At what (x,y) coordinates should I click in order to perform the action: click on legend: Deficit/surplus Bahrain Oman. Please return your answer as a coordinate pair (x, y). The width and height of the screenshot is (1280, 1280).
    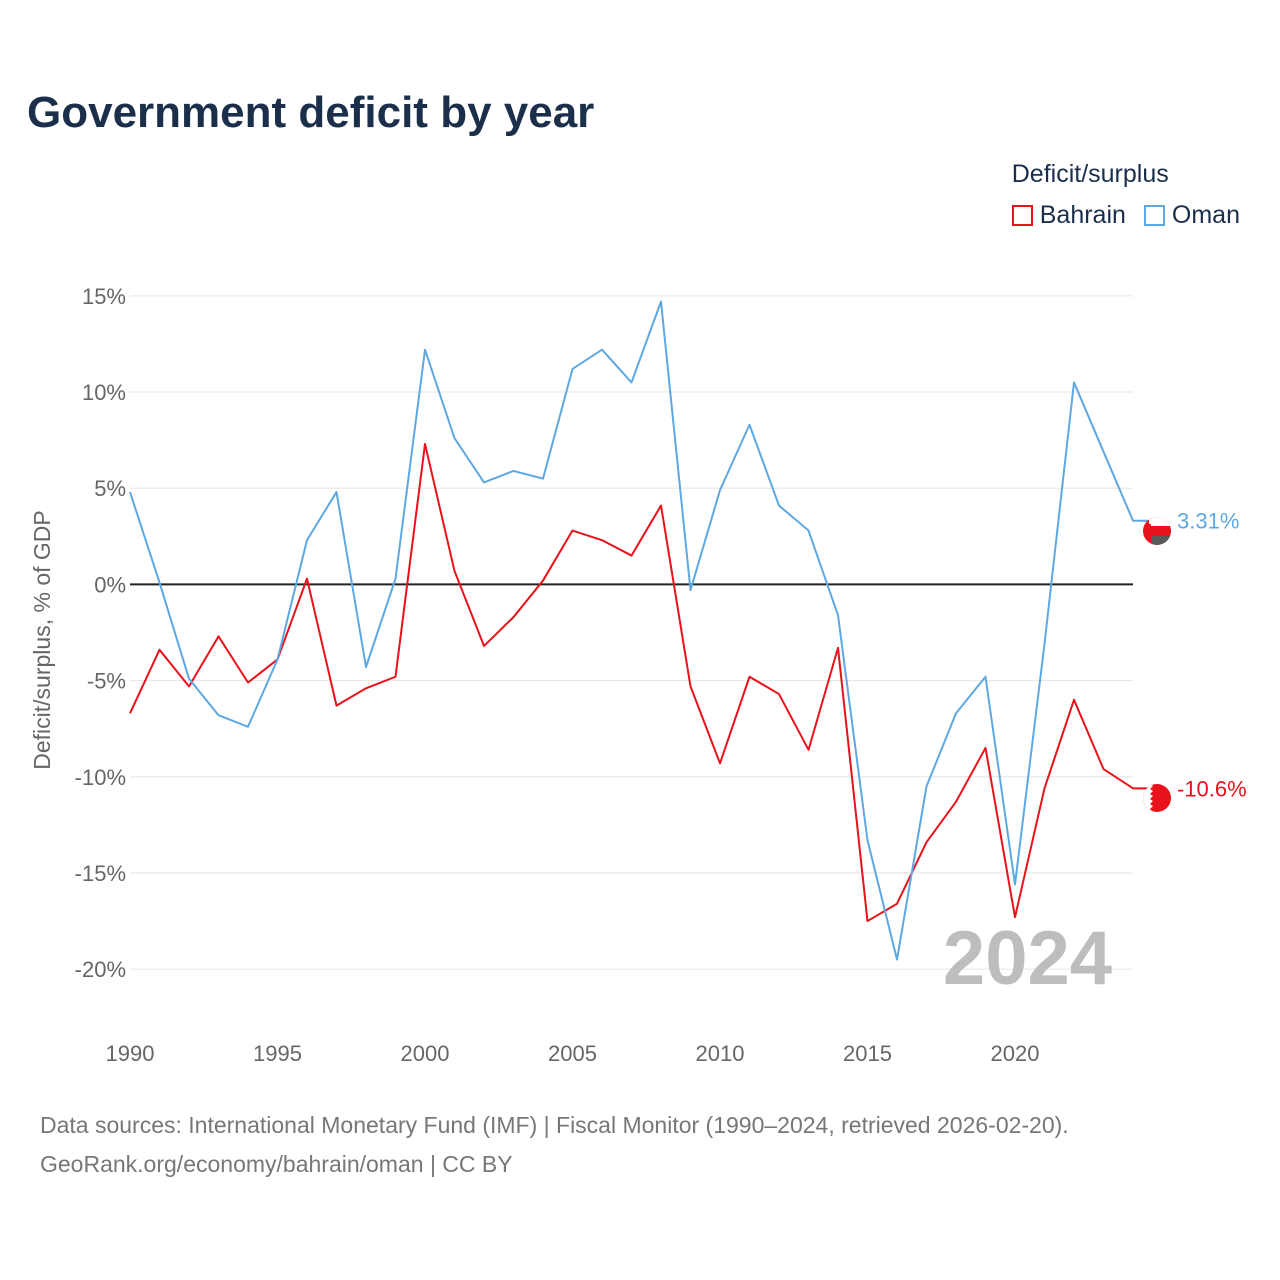
    Looking at the image, I should click on (1125, 195).